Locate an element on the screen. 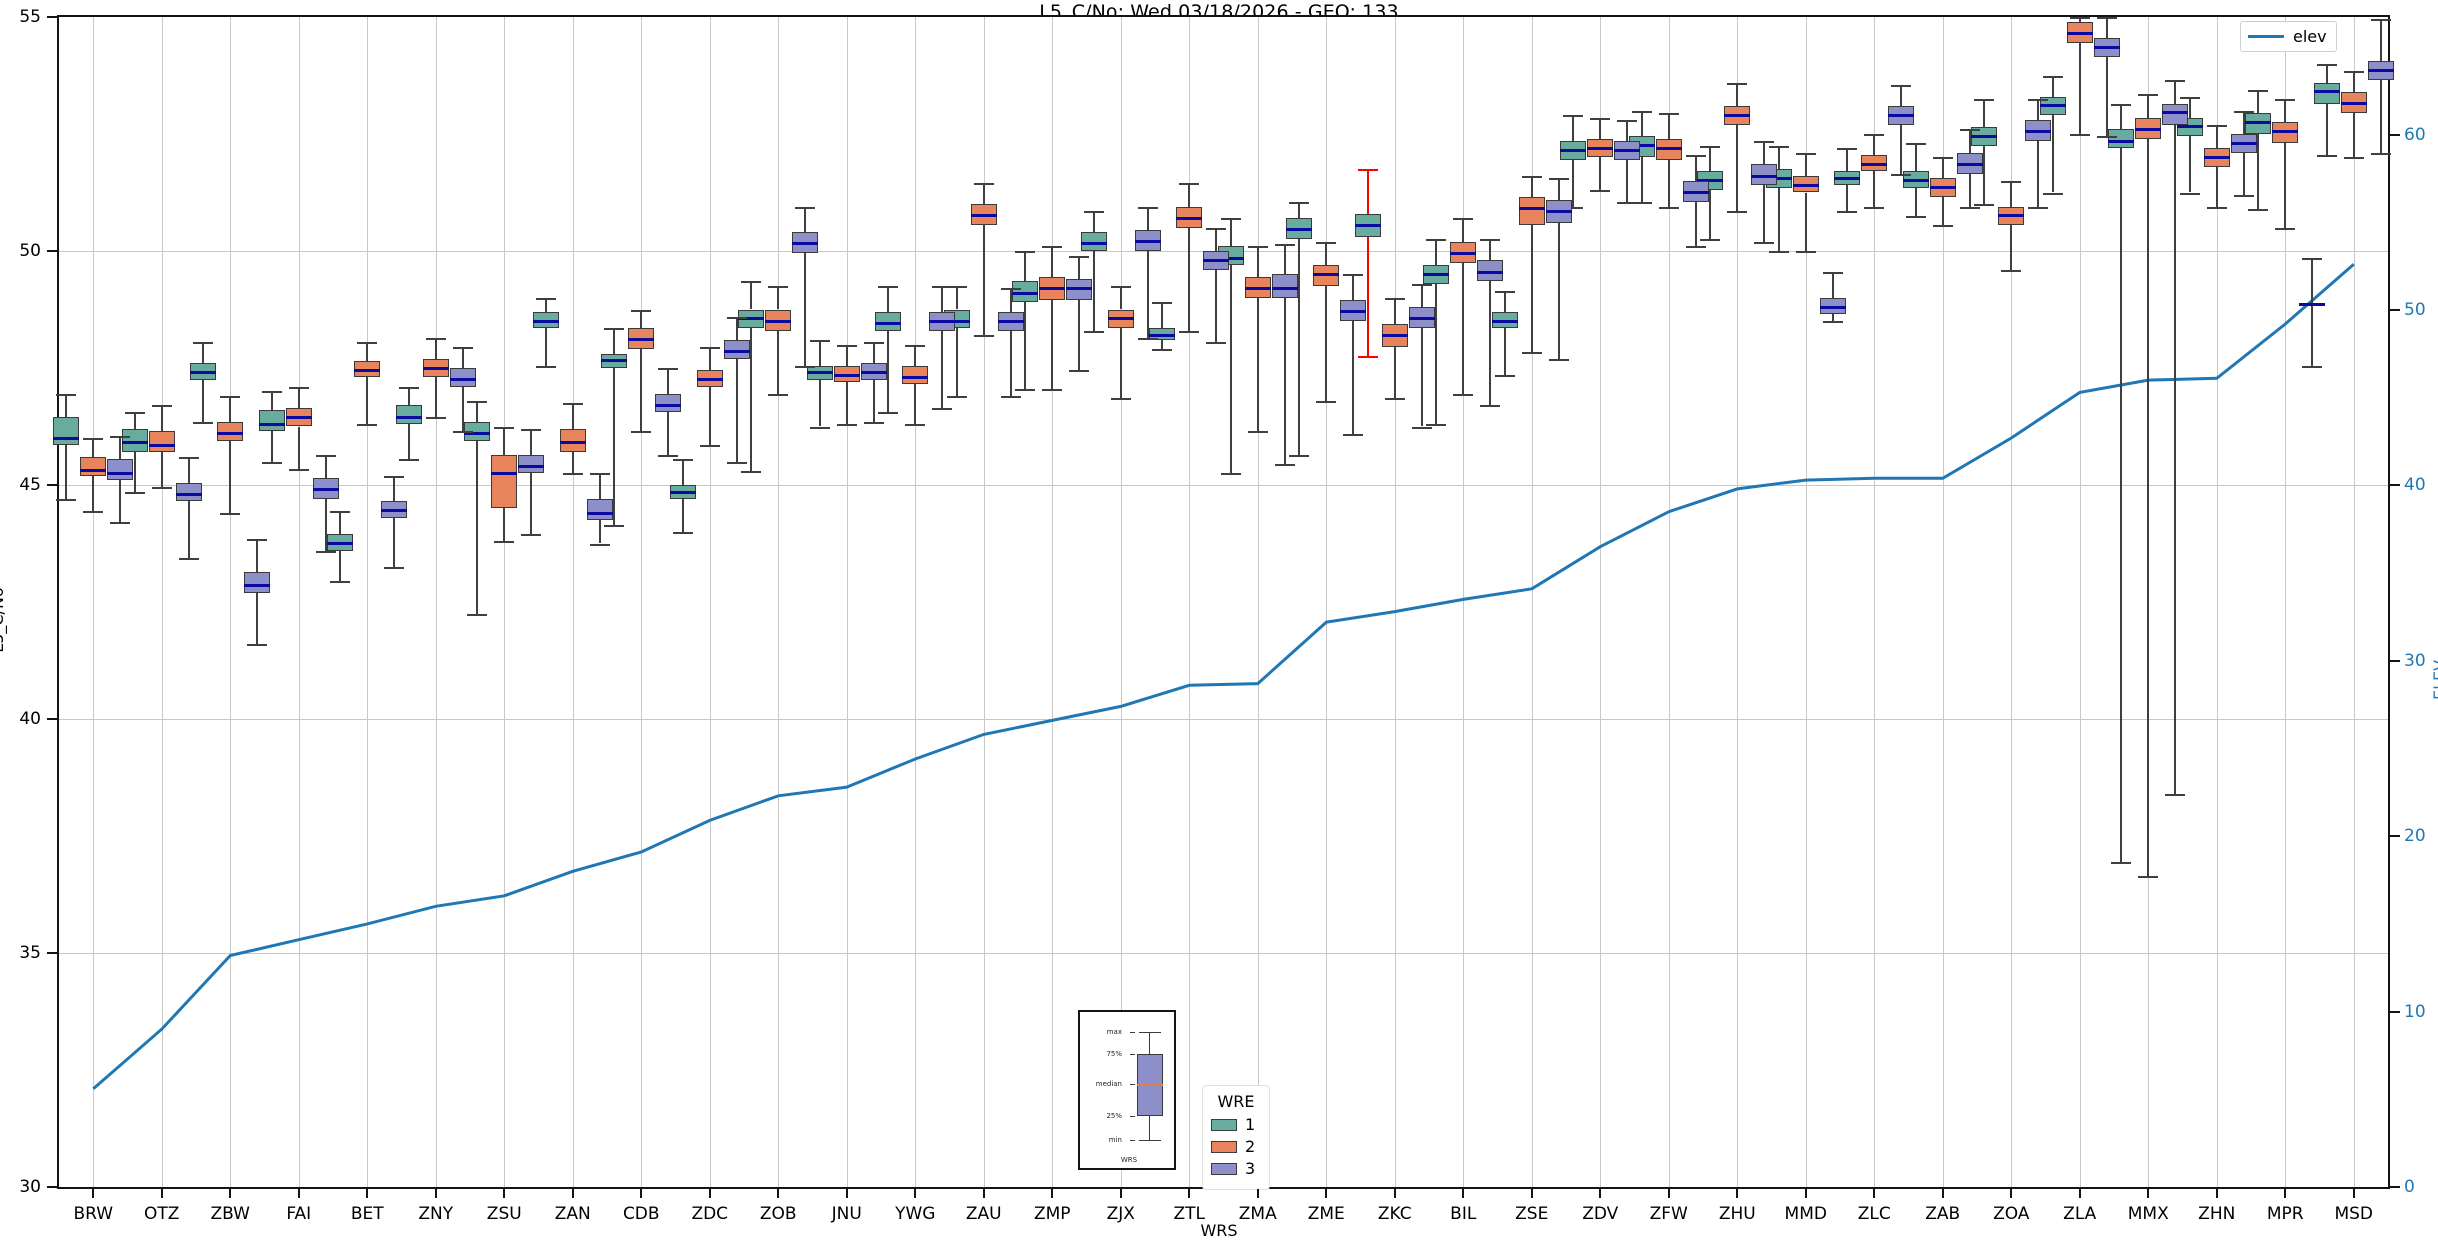 Image resolution: width=2438 pixels, height=1240 pixels. gridline-horizontal is located at coordinates (1223, 719).